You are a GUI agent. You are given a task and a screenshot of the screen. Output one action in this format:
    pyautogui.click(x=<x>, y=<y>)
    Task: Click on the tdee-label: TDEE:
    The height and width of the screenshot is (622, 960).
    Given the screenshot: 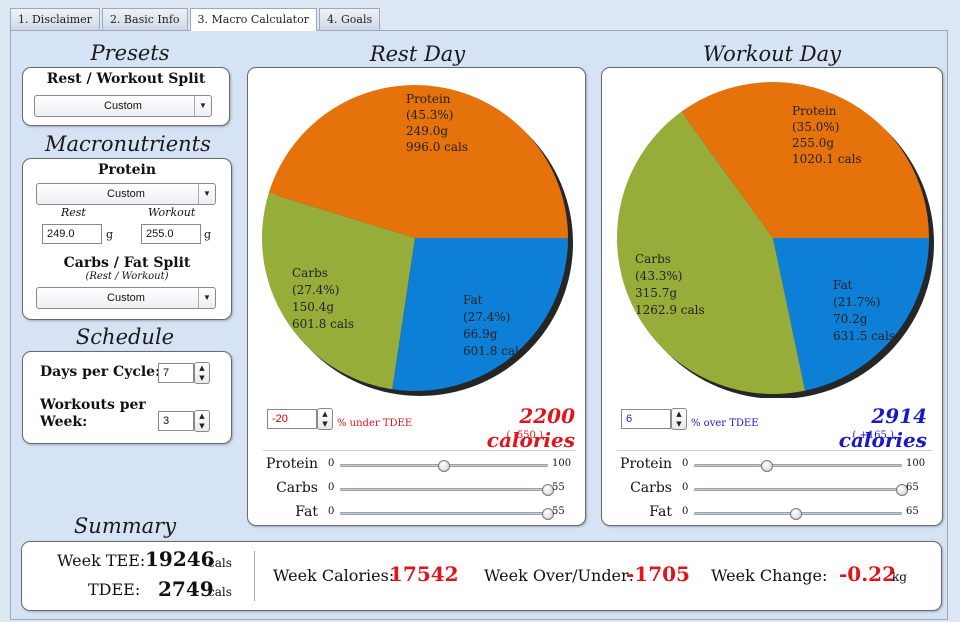 What is the action you would take?
    pyautogui.click(x=114, y=589)
    